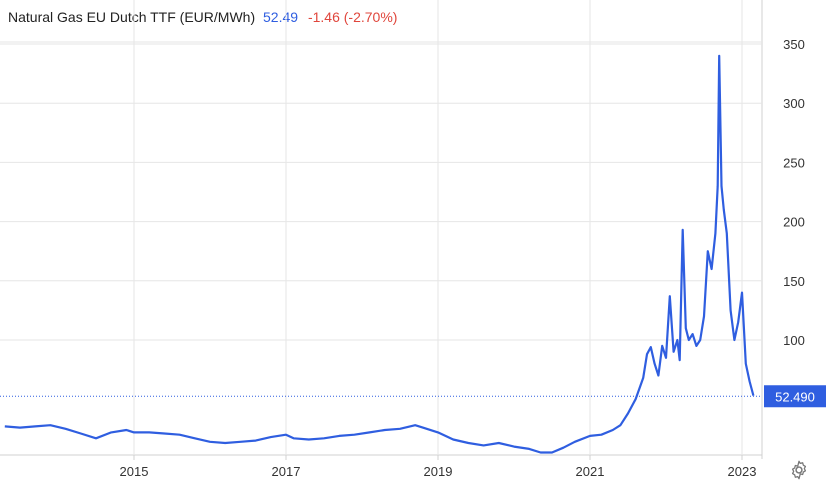 The image size is (830, 491). Describe the element at coordinates (281, 17) in the screenshot. I see `last-price: 52.49` at that location.